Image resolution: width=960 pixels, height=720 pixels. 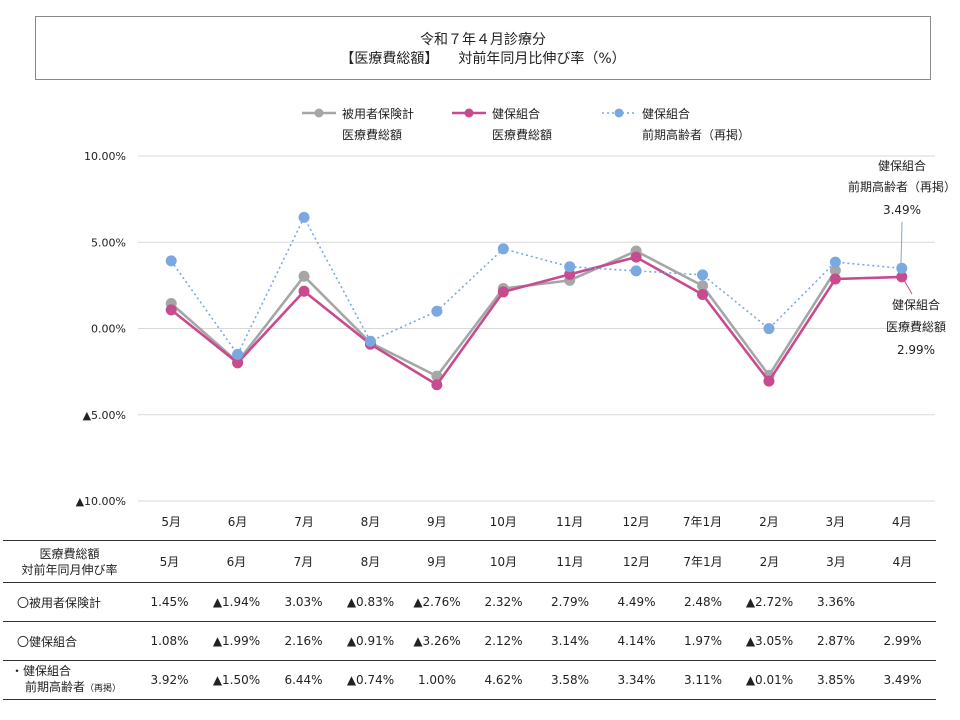 I want to click on annotation-leader, so click(x=908, y=287).